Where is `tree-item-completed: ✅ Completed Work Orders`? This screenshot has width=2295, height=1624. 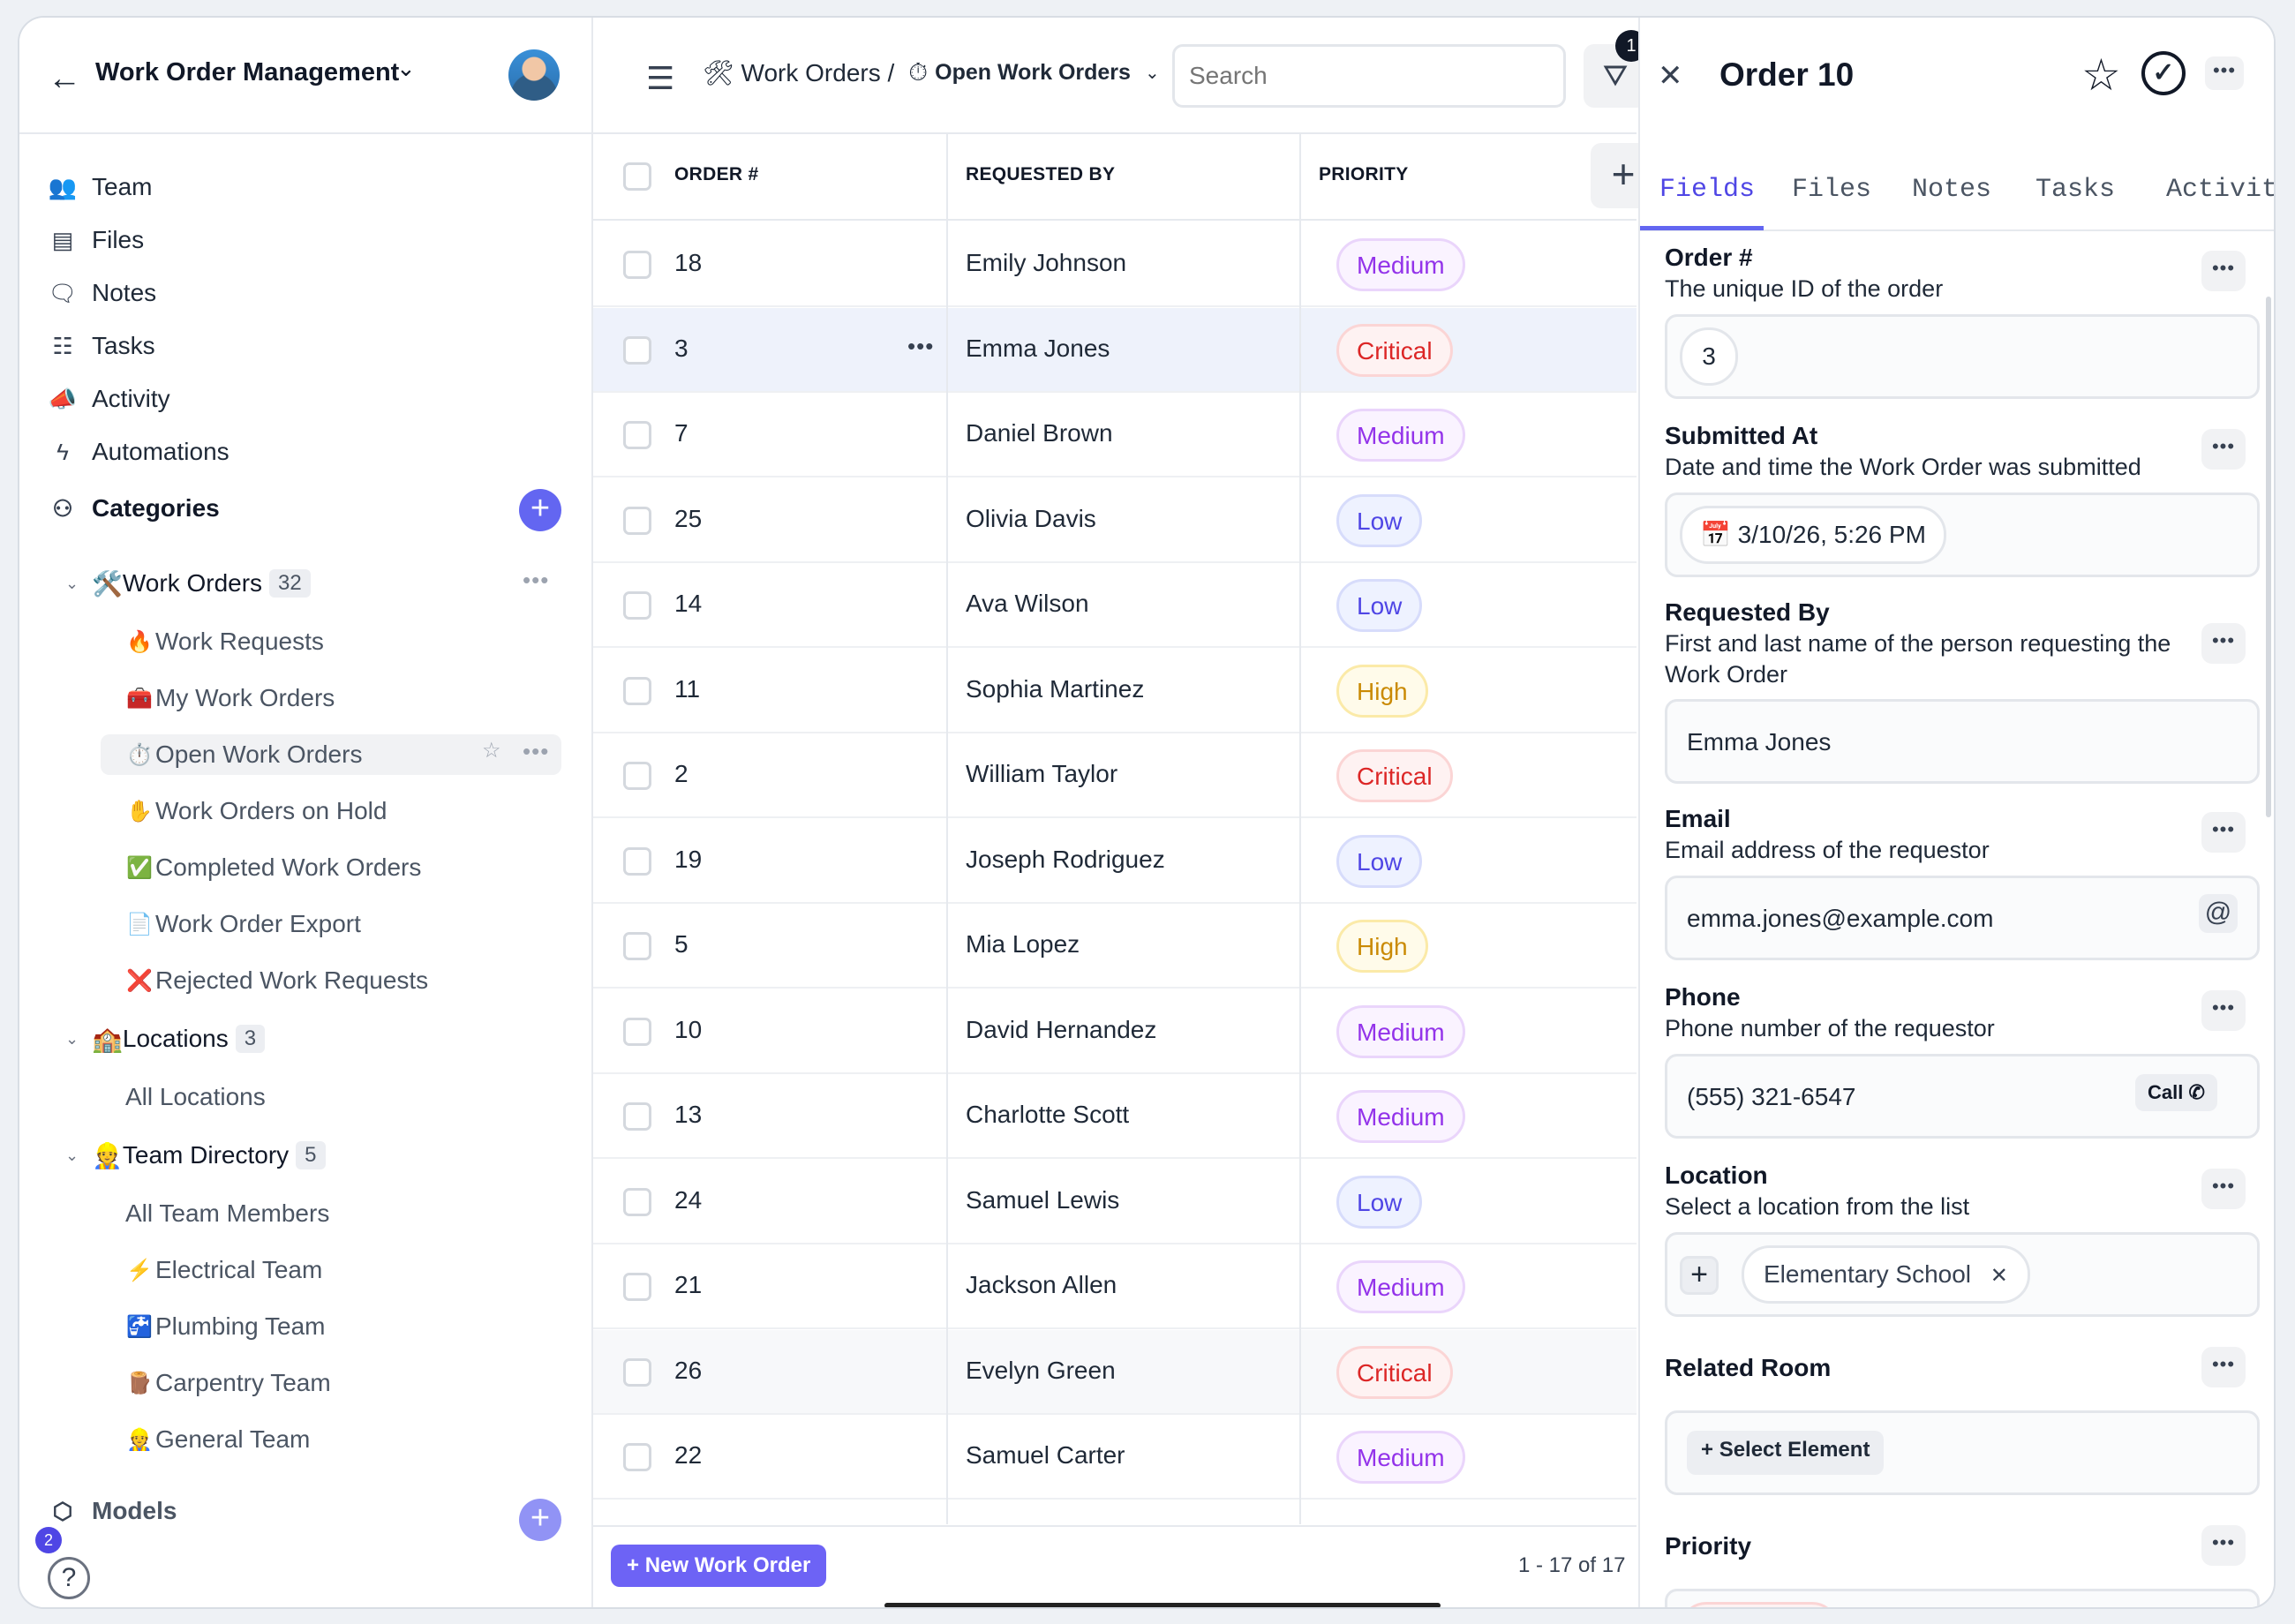
tree-item-completed: ✅ Completed Work Orders is located at coordinates (272, 867).